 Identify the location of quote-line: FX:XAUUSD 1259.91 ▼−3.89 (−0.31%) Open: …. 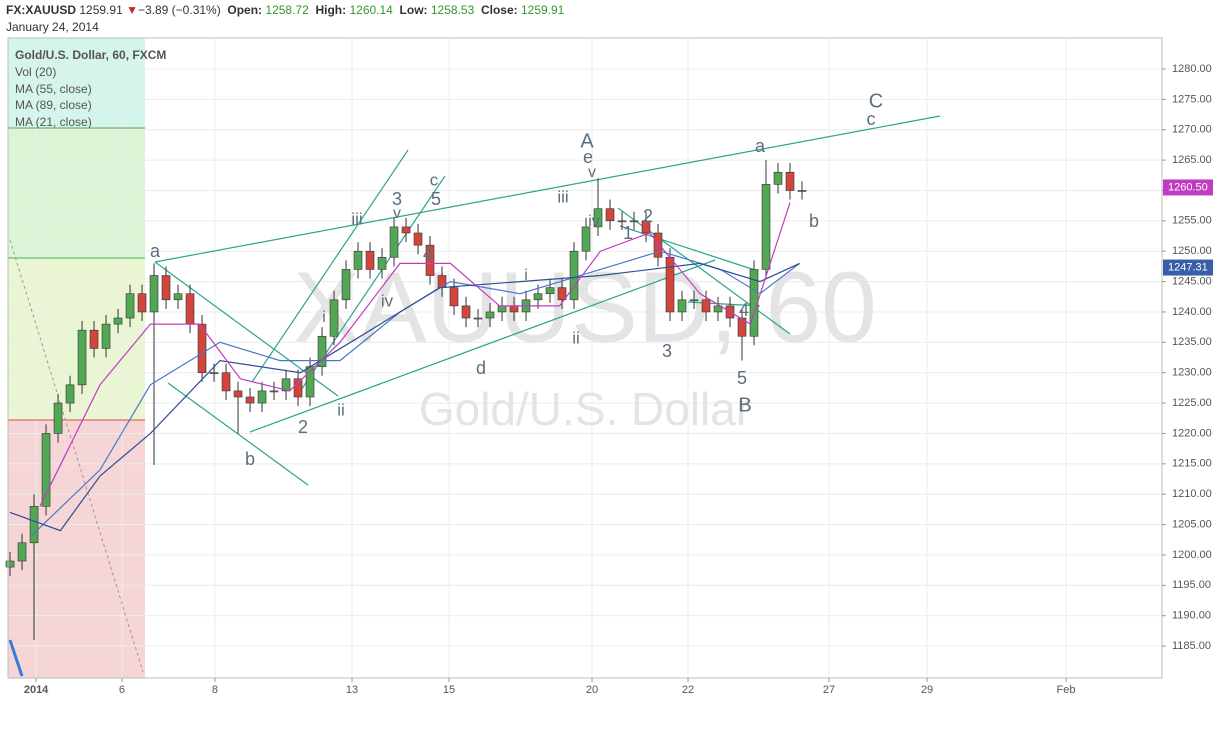
(285, 10).